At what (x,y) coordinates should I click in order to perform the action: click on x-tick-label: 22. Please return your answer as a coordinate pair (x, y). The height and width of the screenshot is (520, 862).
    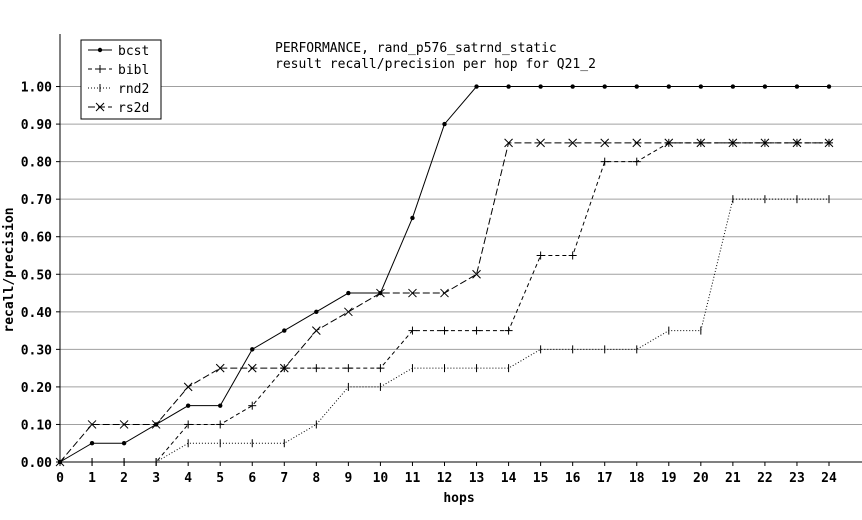
    Looking at the image, I should click on (765, 478).